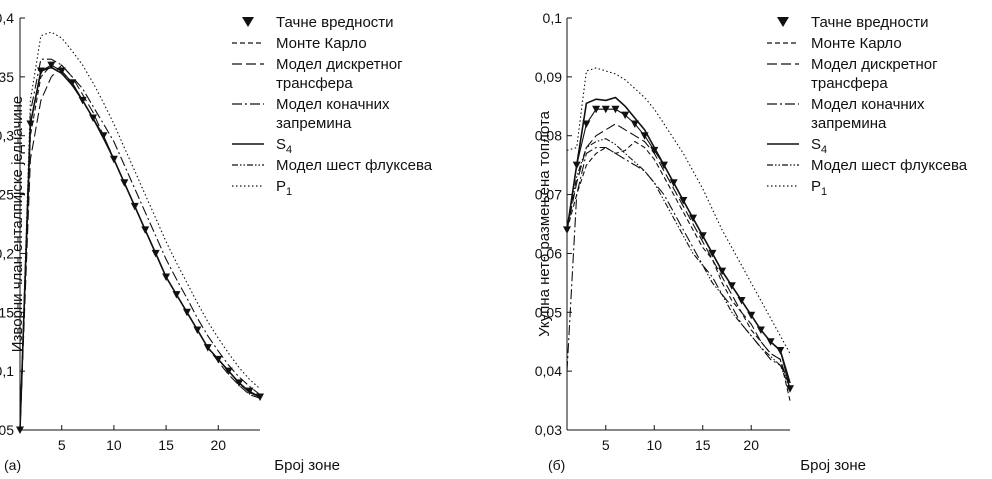 The width and height of the screenshot is (992, 479). Describe the element at coordinates (7, 312) in the screenshot. I see `y-tick-label: 0,15` at that location.